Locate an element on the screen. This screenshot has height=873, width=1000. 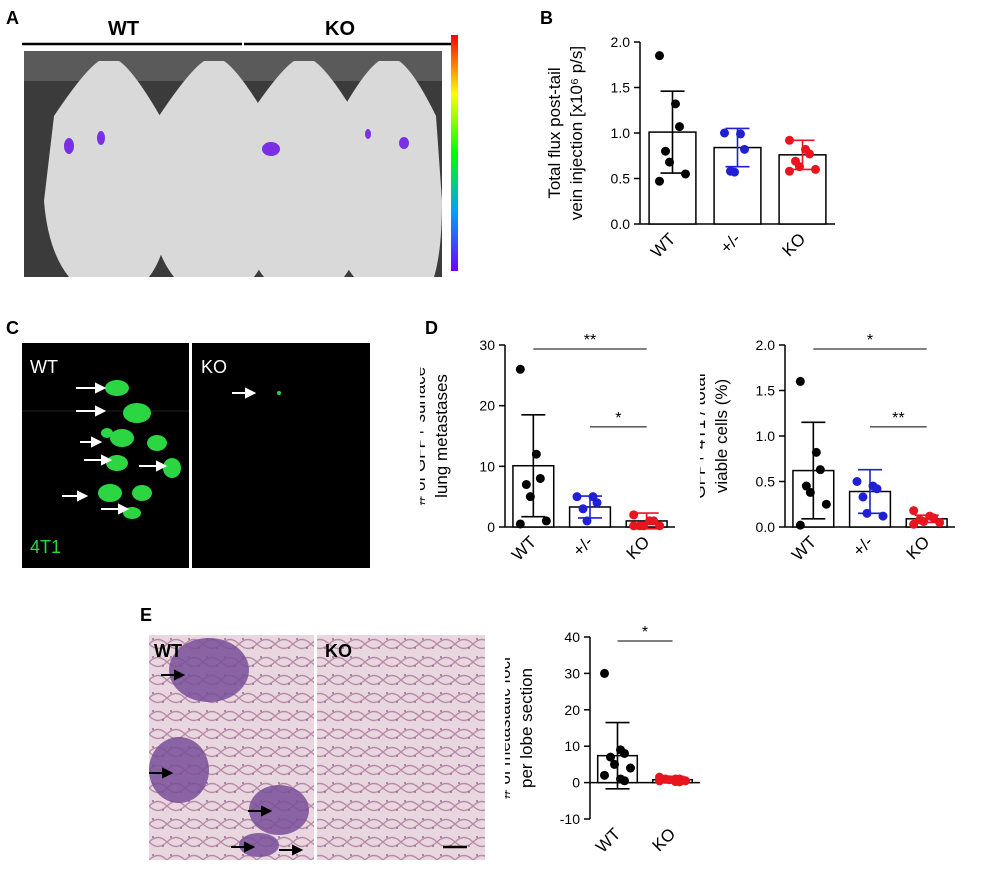
mouse-bioluminescence-image is located at coordinates (233, 164).